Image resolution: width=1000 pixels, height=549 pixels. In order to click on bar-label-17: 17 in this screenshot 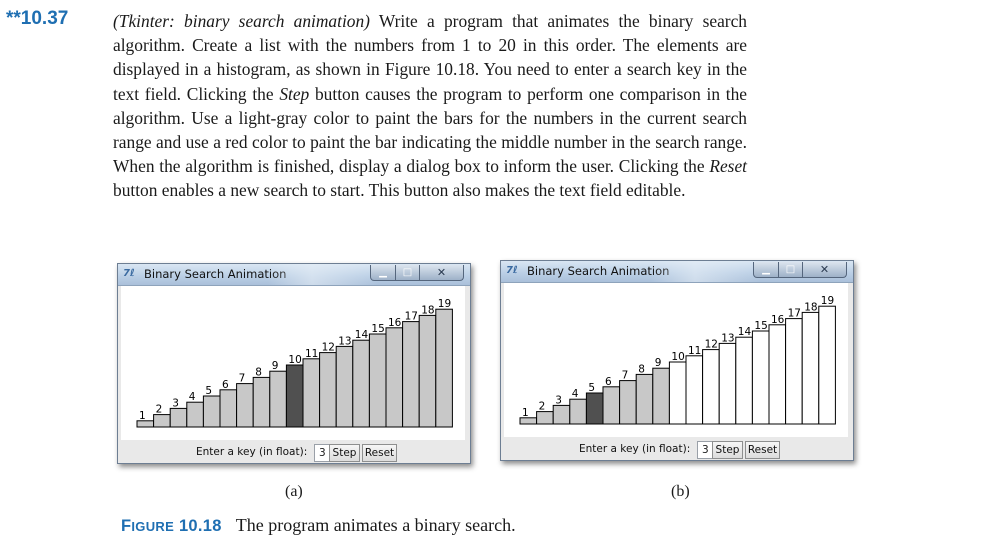, I will do `click(794, 314)`.